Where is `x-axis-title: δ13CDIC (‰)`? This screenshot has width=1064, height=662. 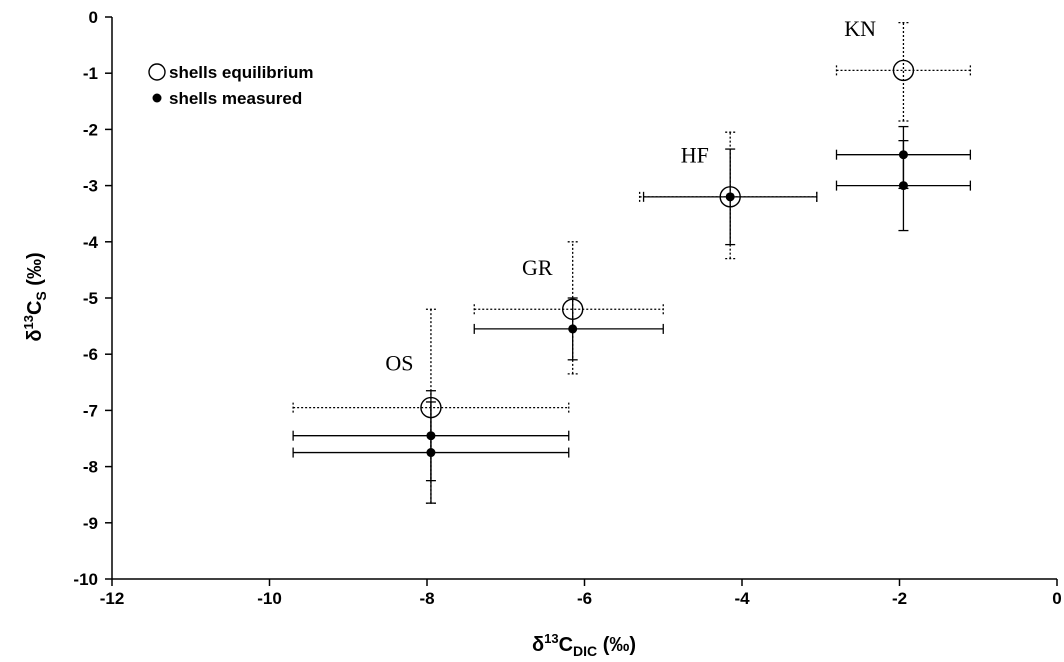
x-axis-title: δ13CDIC (‰) is located at coordinates (584, 645).